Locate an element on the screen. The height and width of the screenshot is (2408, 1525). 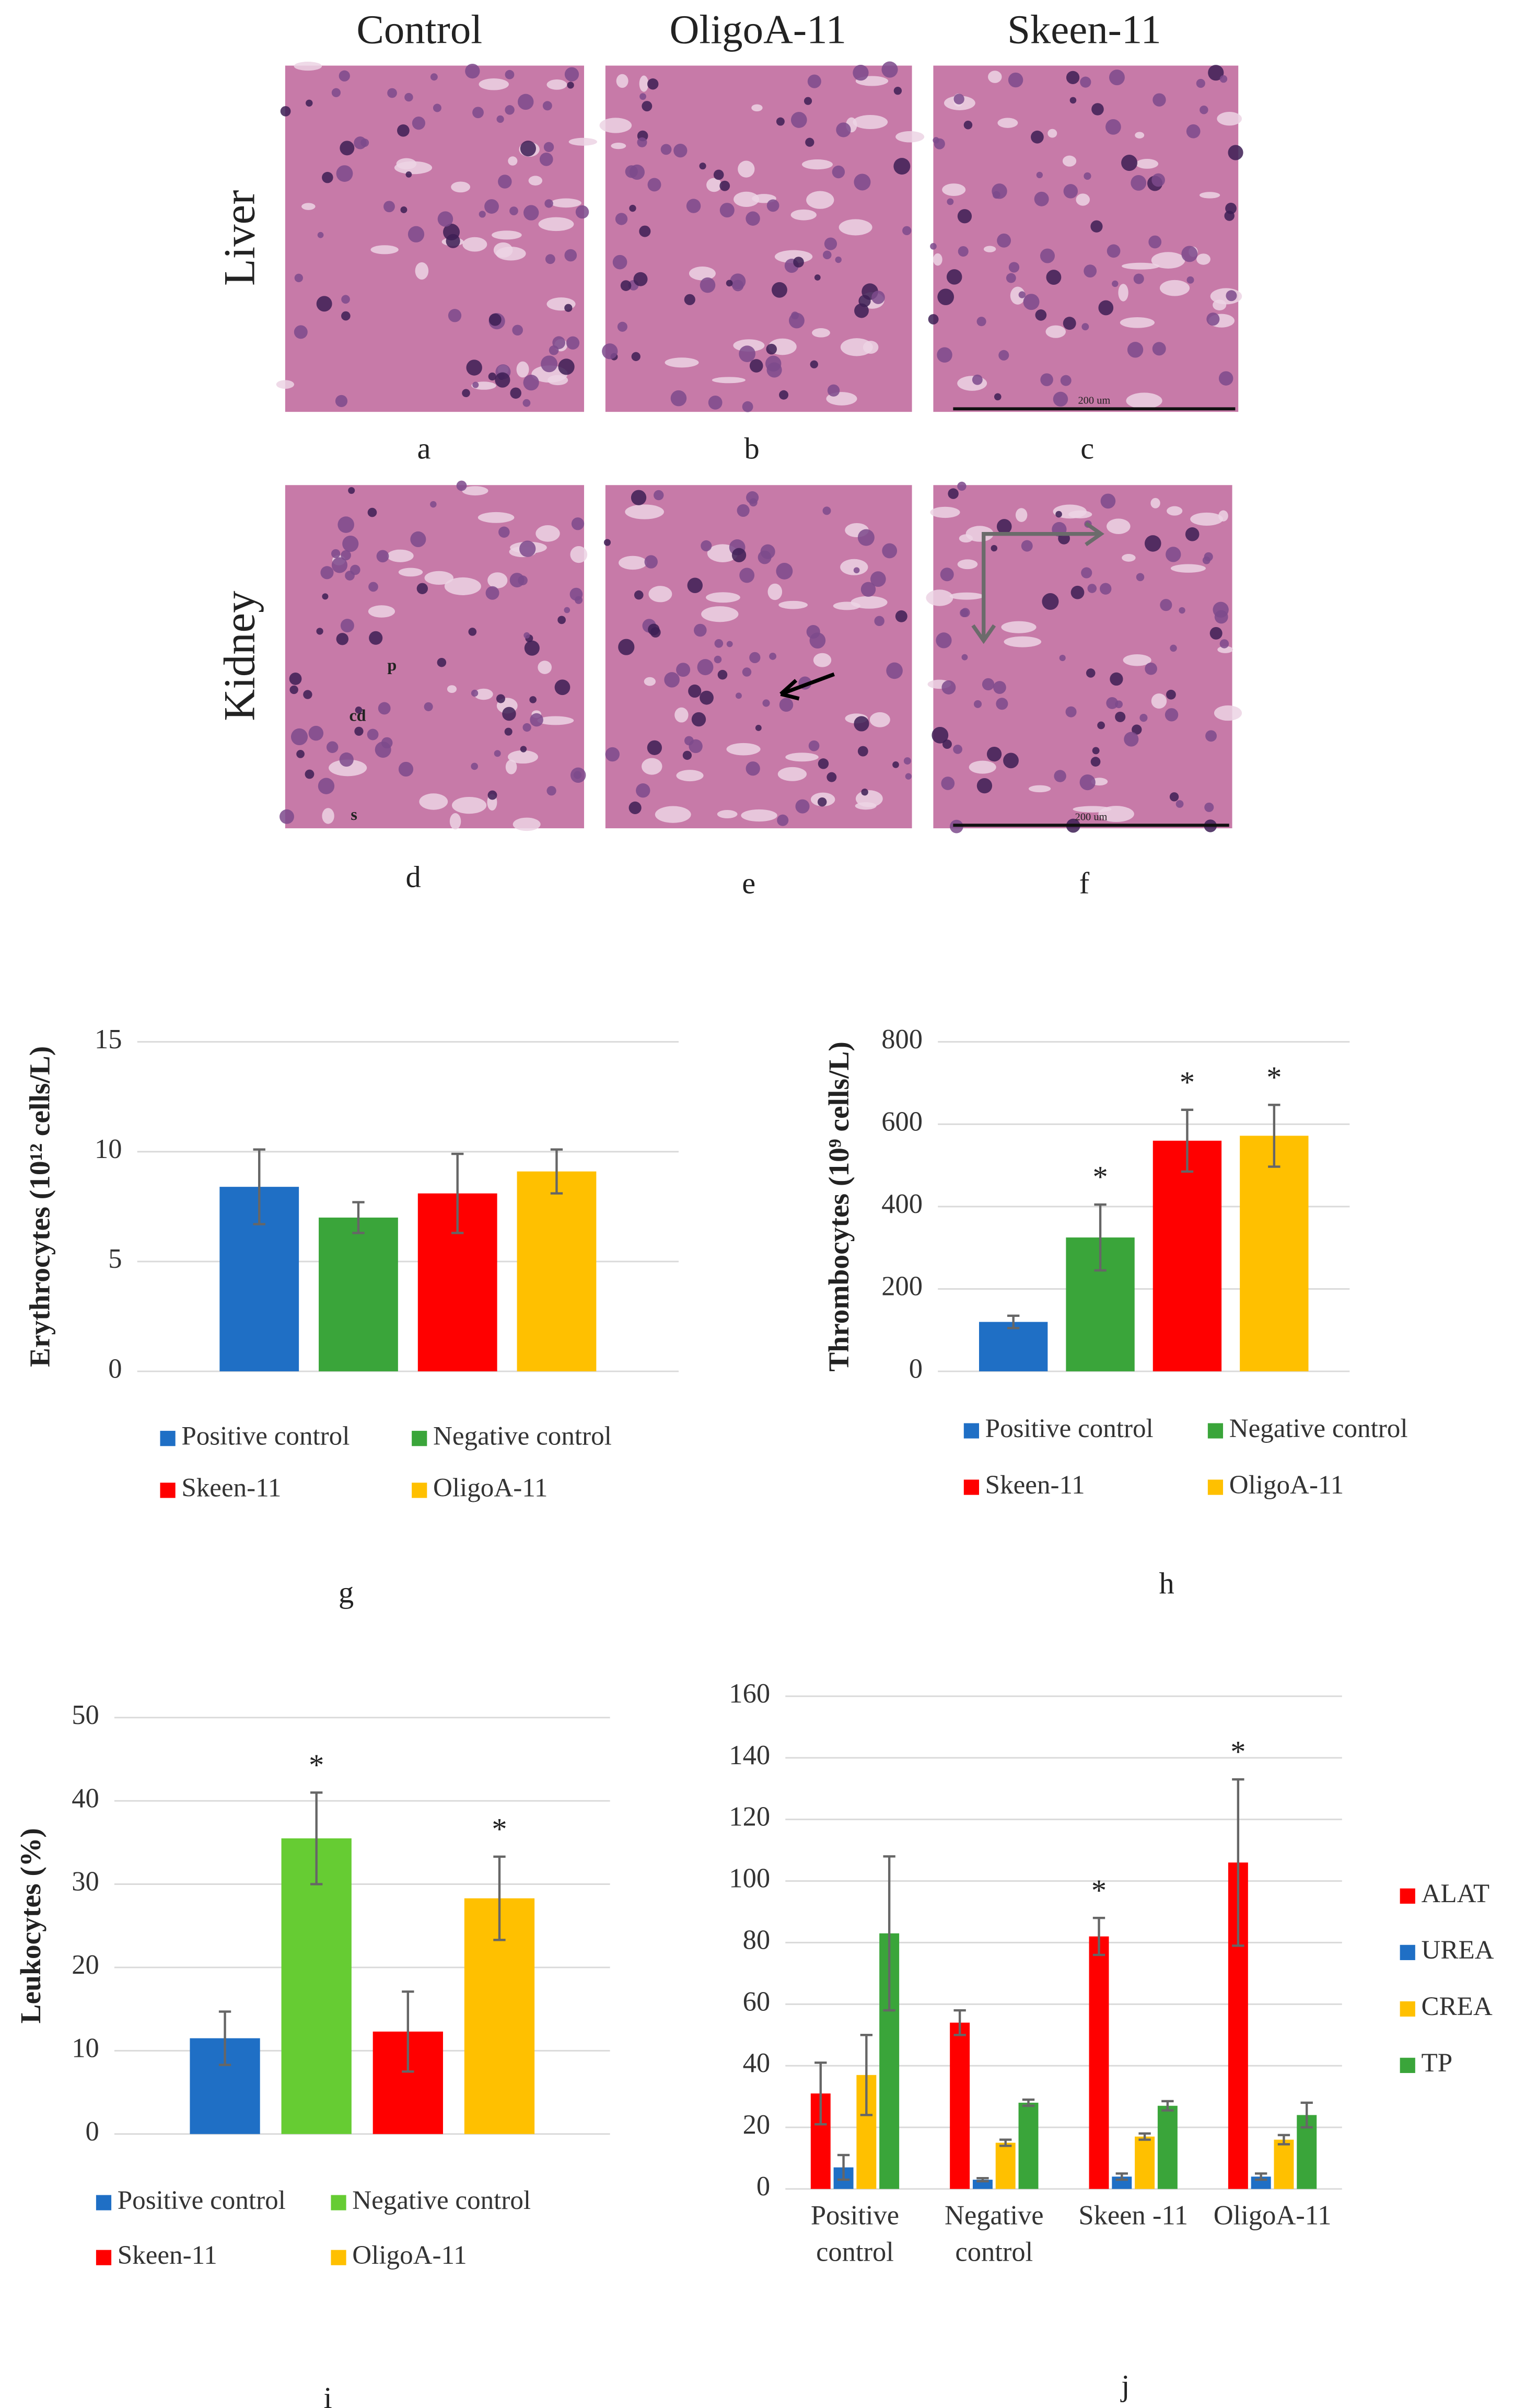
arrow is located at coordinates (807, 686).